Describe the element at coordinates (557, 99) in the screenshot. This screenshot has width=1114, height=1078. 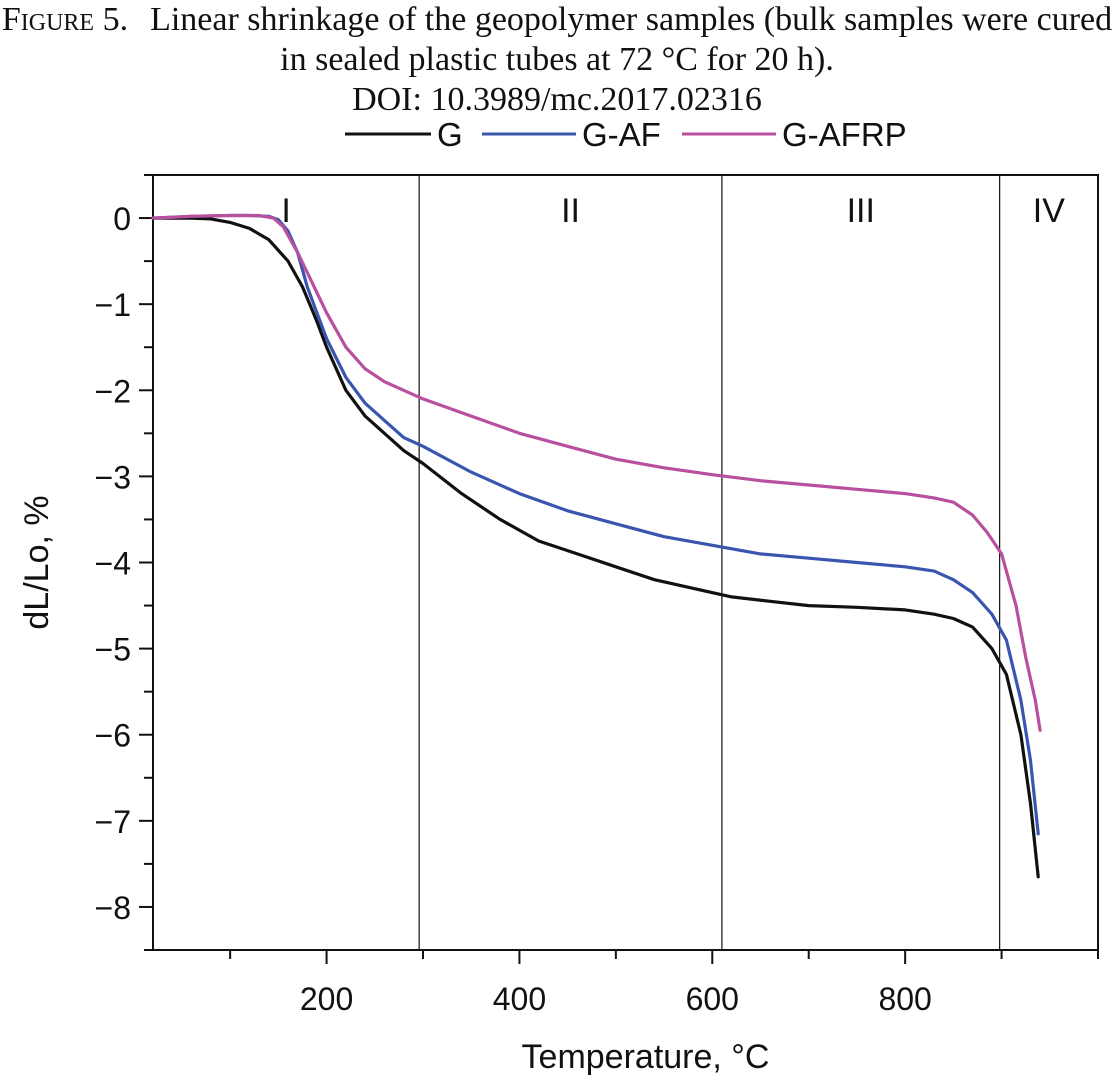
I see `caption-doi: DOI: 10.3989/mc.2017.02316` at that location.